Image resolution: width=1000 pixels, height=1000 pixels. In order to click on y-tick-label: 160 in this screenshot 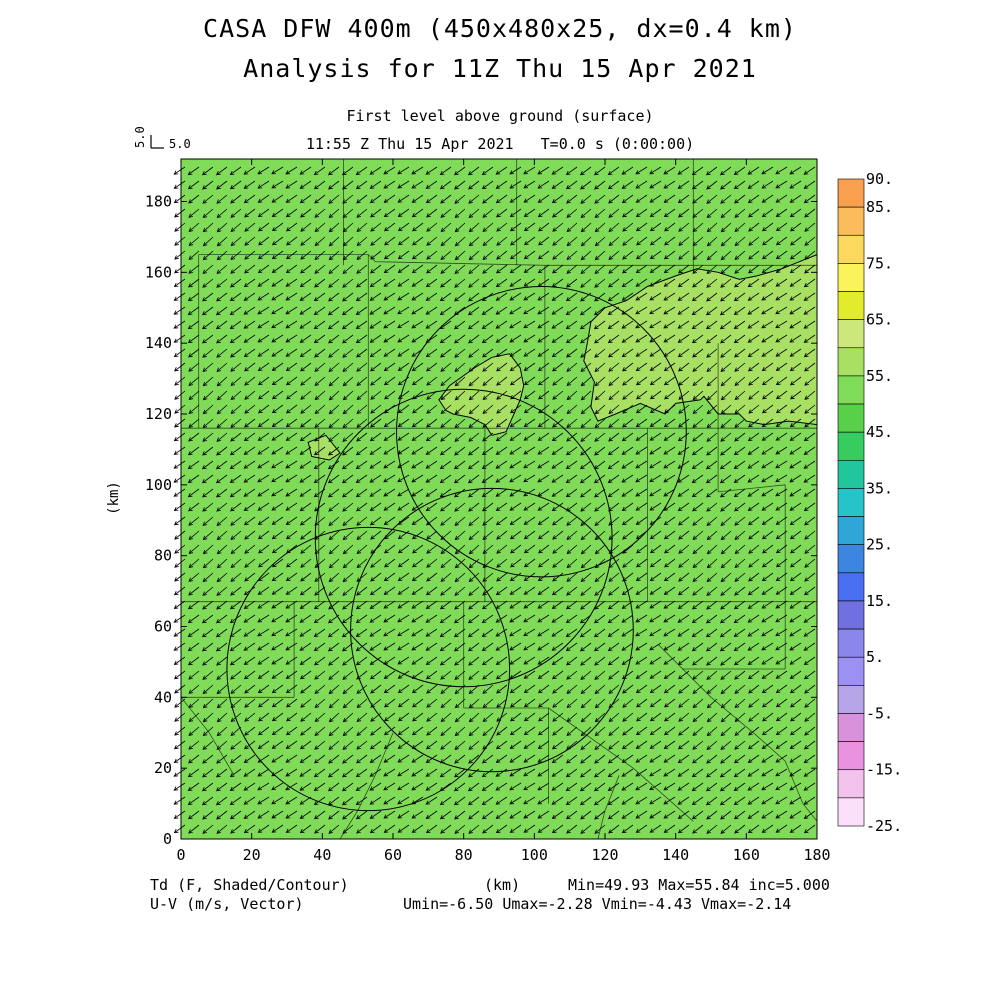, I will do `click(158, 272)`.